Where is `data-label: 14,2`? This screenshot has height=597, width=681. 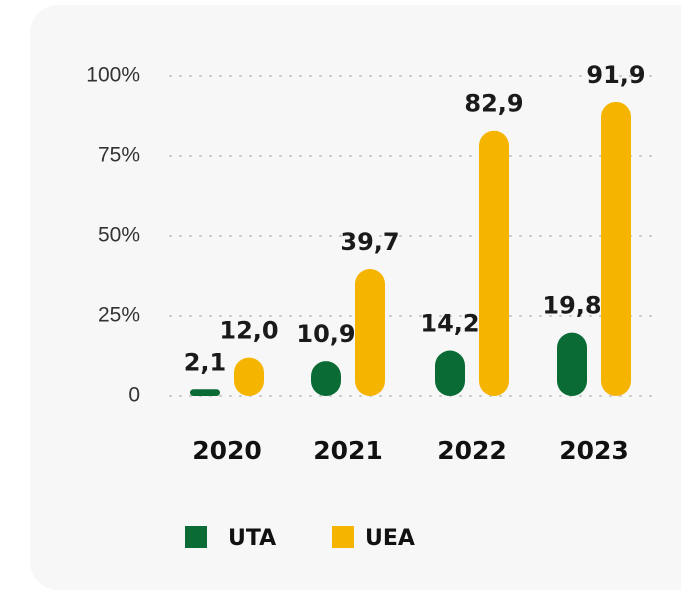
data-label: 14,2 is located at coordinates (449, 324).